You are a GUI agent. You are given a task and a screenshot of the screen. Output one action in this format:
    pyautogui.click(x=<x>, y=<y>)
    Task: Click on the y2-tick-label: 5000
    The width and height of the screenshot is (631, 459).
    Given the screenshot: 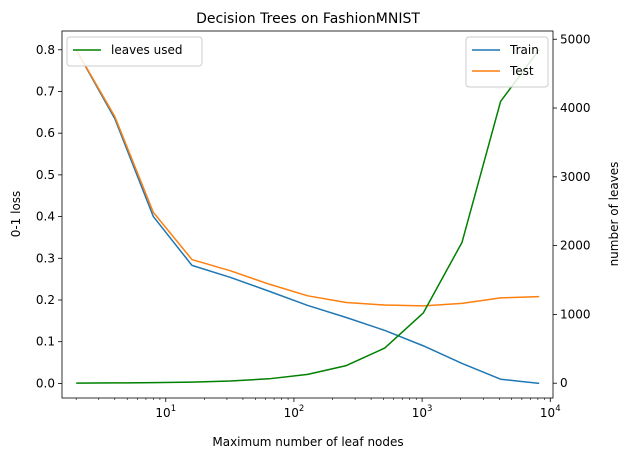 What is the action you would take?
    pyautogui.click(x=575, y=39)
    